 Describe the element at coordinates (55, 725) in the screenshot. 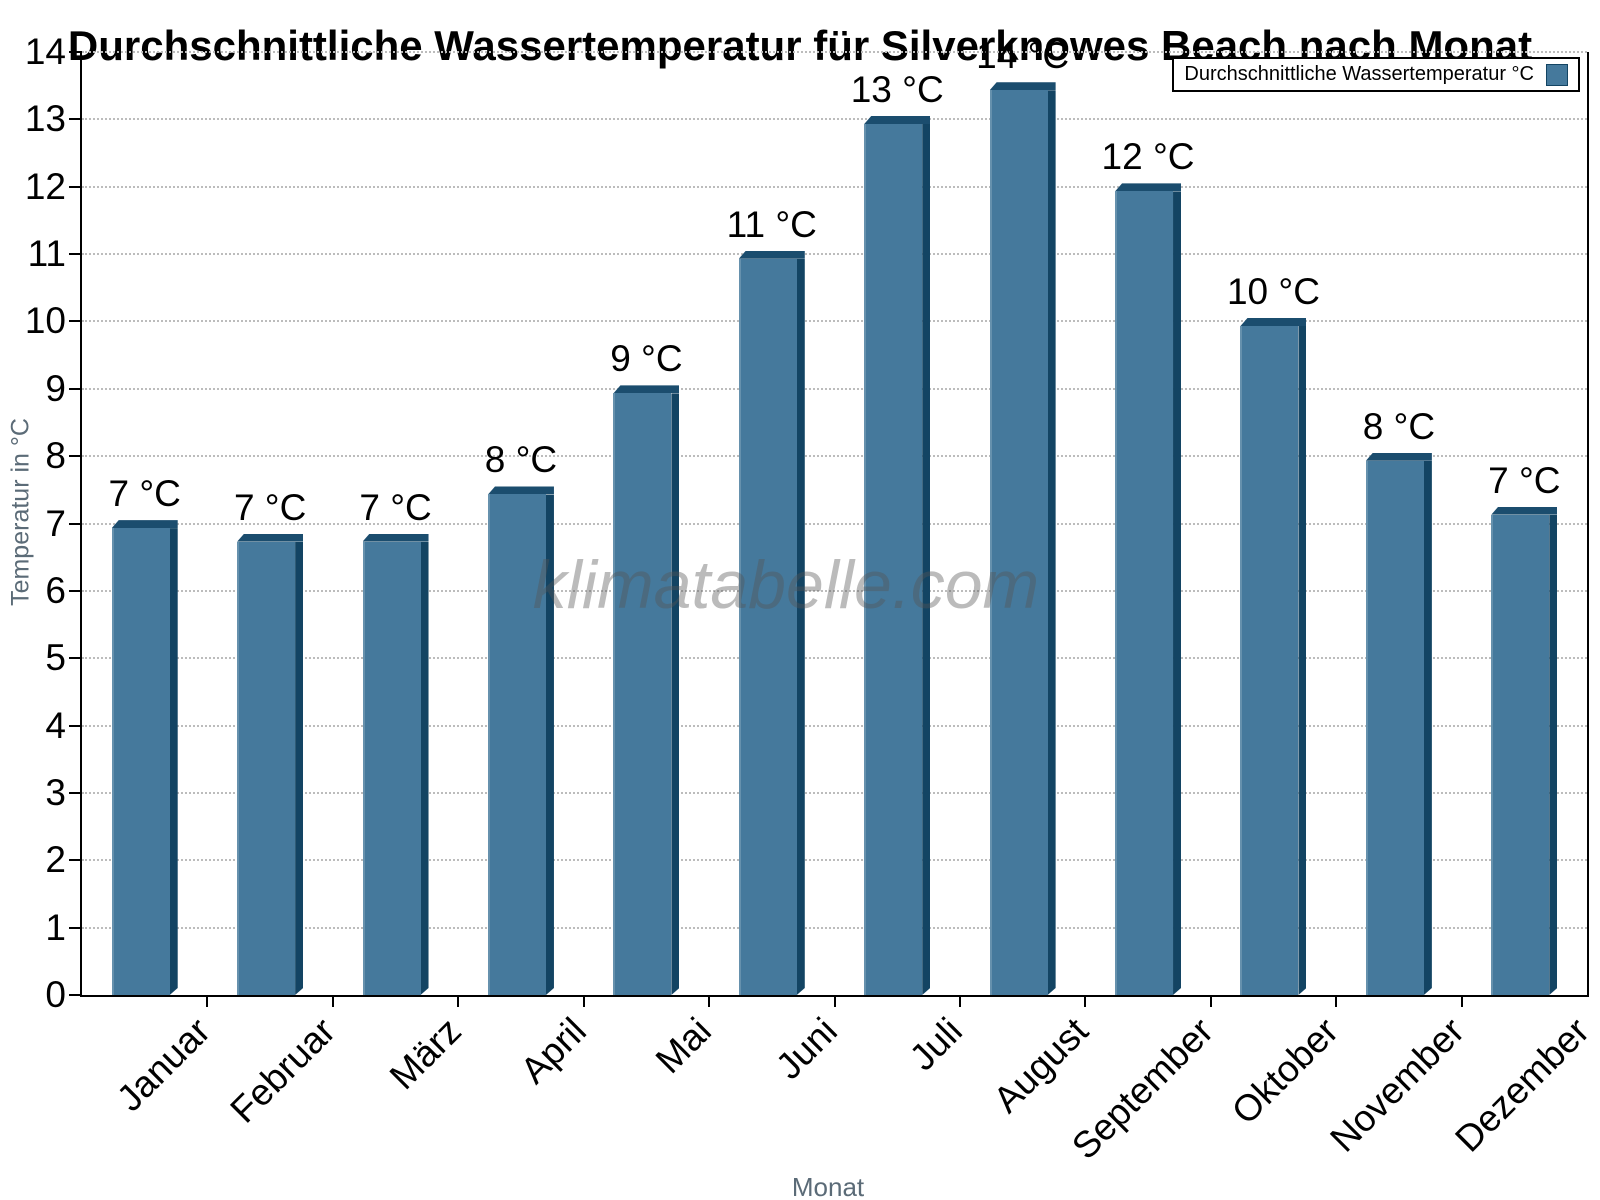

I see `y-tick-label-4: 4` at that location.